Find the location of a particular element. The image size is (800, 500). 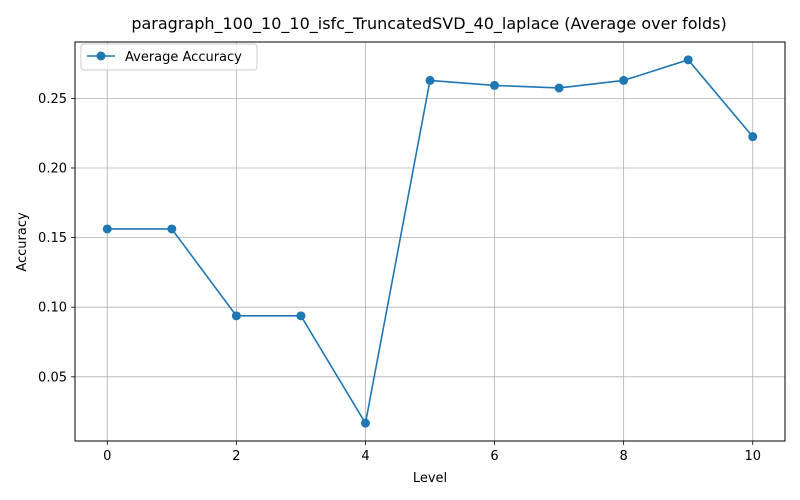

legend: Average Accuracy is located at coordinates (169, 57).